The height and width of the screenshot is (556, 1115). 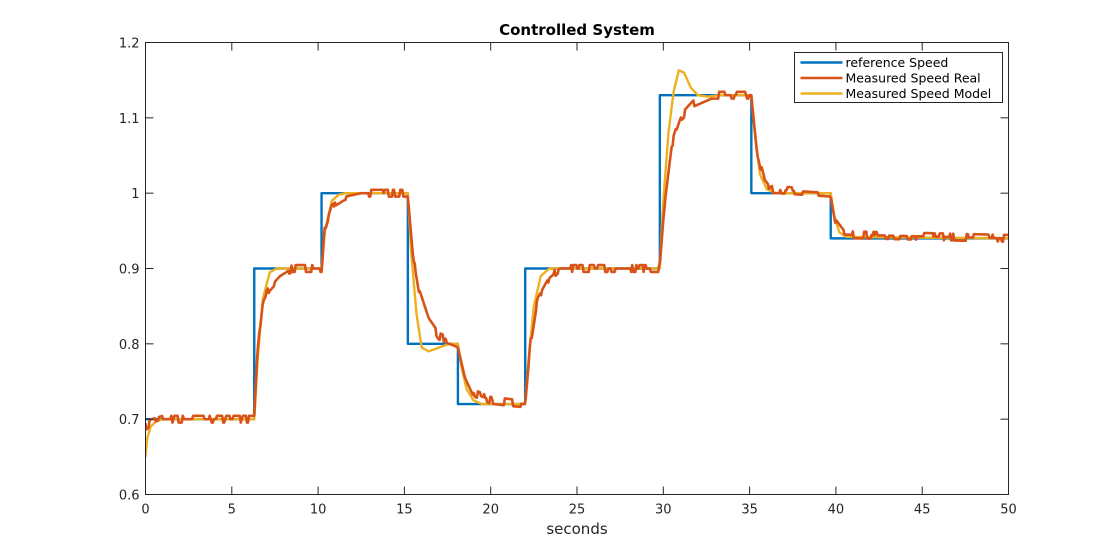 I want to click on x-tick-label: 25, so click(x=577, y=510).